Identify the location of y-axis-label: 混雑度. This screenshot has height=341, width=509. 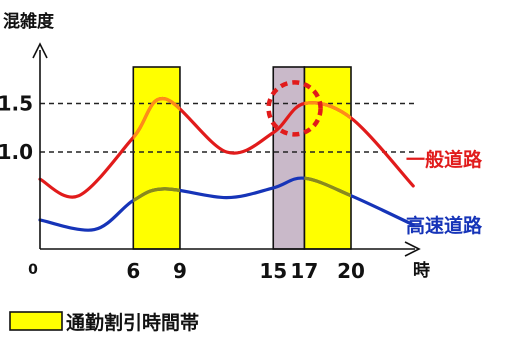
(29, 21).